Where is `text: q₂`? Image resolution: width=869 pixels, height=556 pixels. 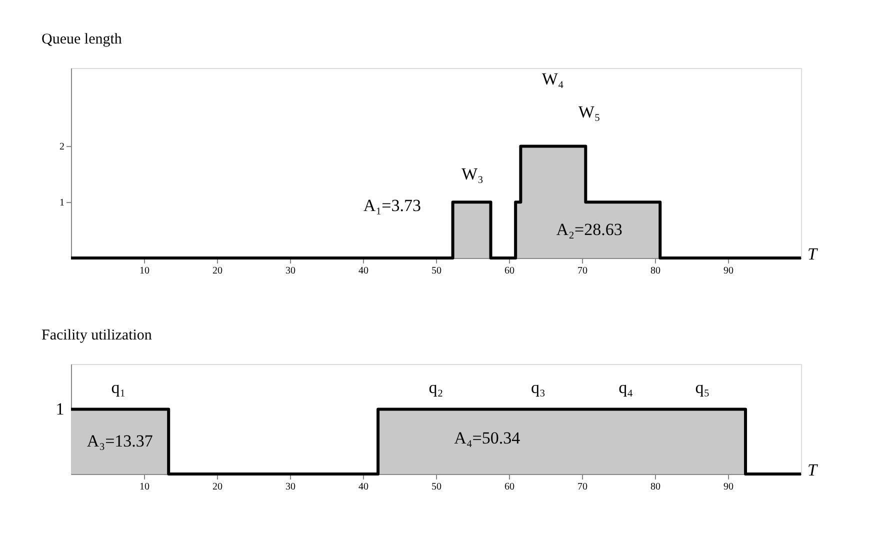 text: q₂ is located at coordinates (436, 387).